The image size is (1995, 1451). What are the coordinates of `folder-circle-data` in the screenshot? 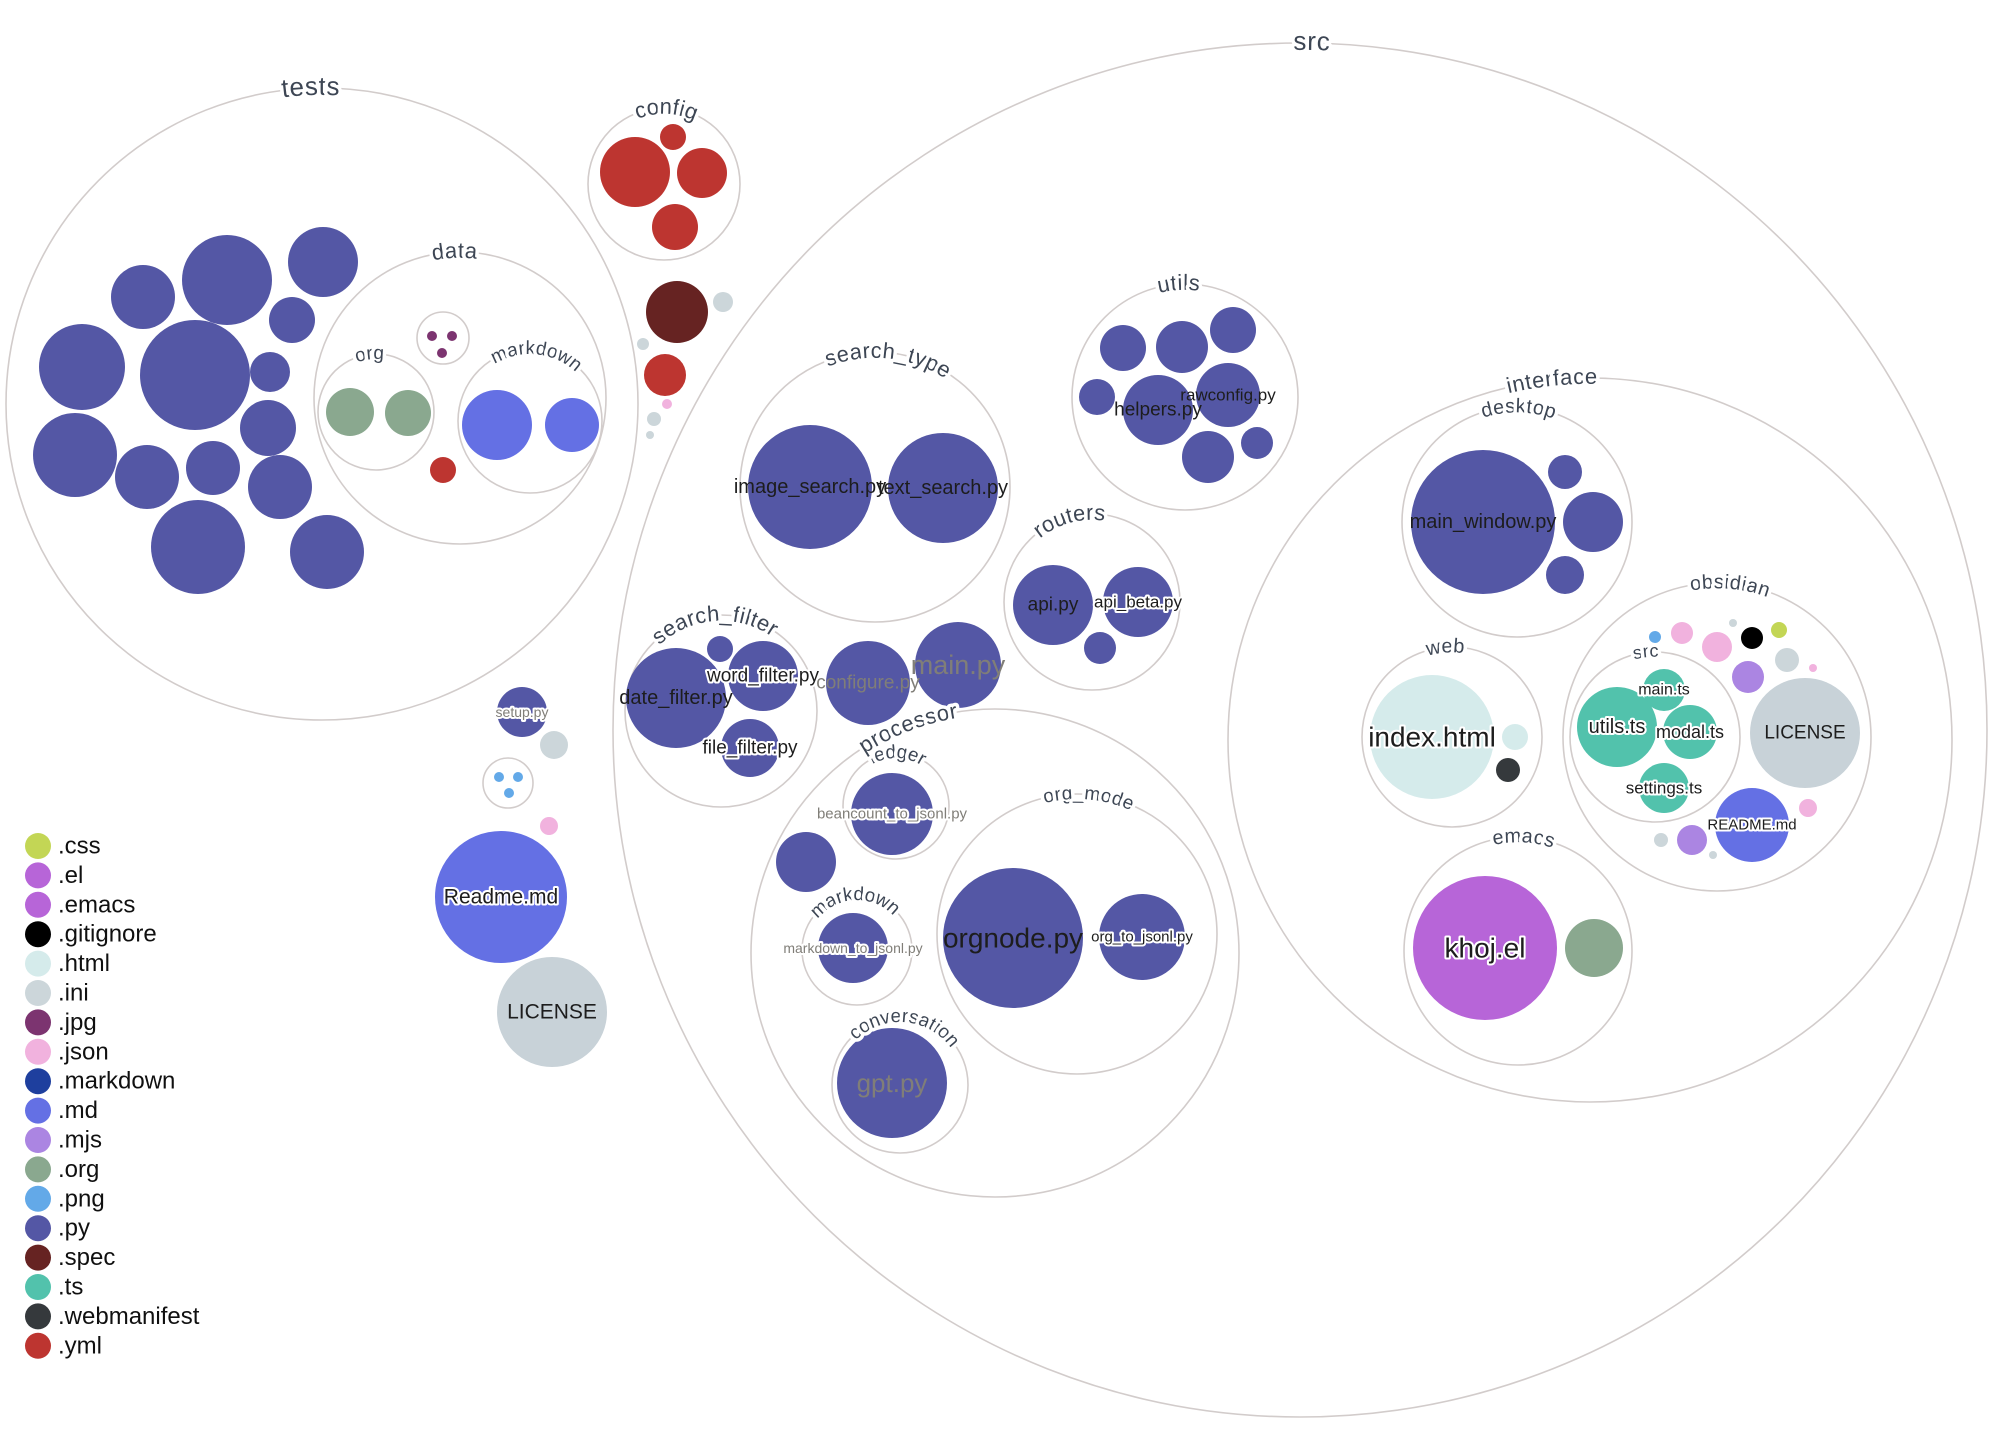 It's located at (460, 398).